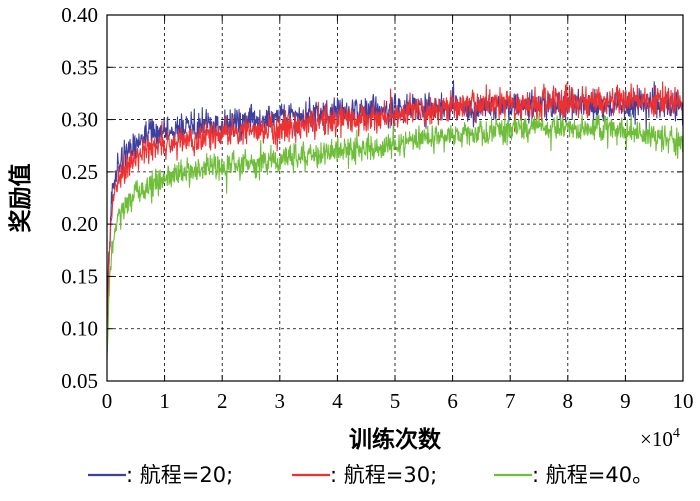 The width and height of the screenshot is (700, 501). Describe the element at coordinates (383, 475) in the screenshot. I see `legend-label-2: : 航程=30;` at that location.